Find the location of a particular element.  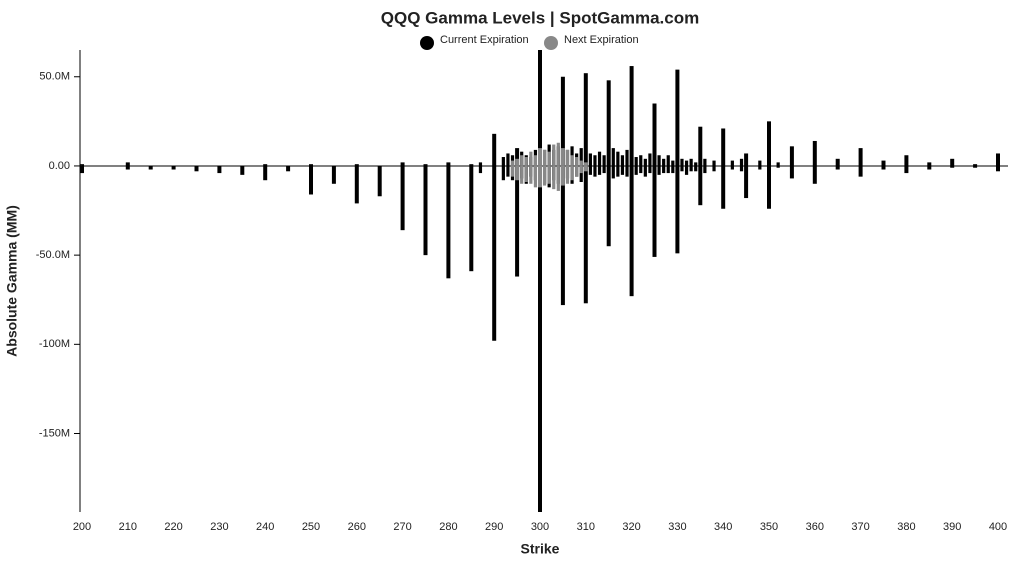

y-tick-label: -150M is located at coordinates (54, 433).